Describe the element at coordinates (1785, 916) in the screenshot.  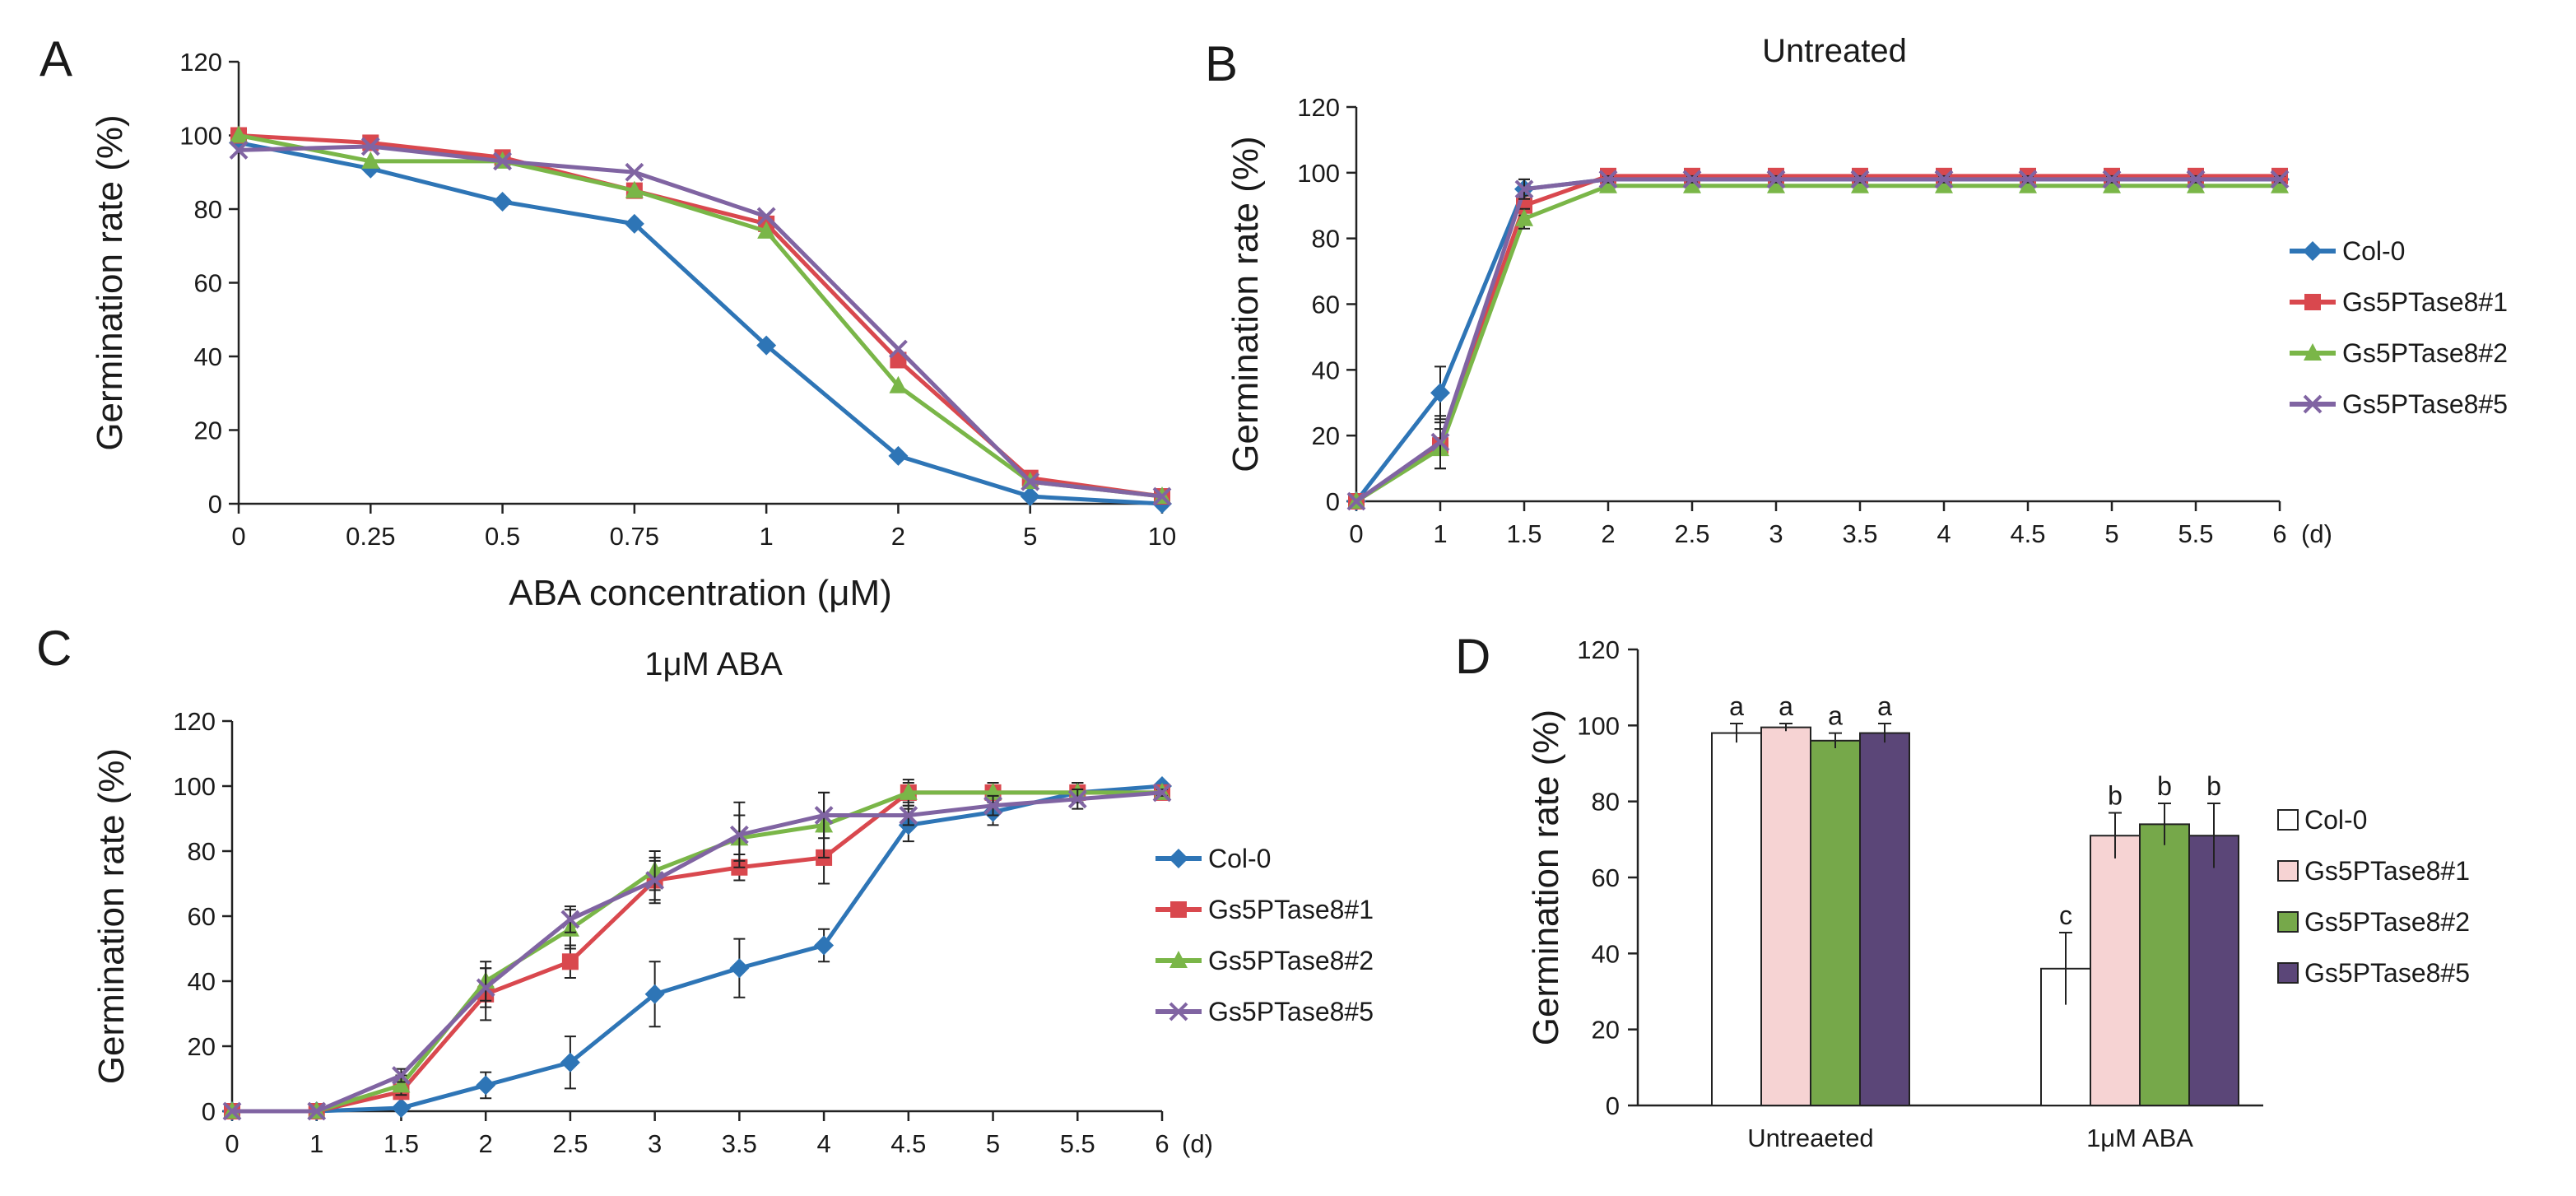
I see `bar` at that location.